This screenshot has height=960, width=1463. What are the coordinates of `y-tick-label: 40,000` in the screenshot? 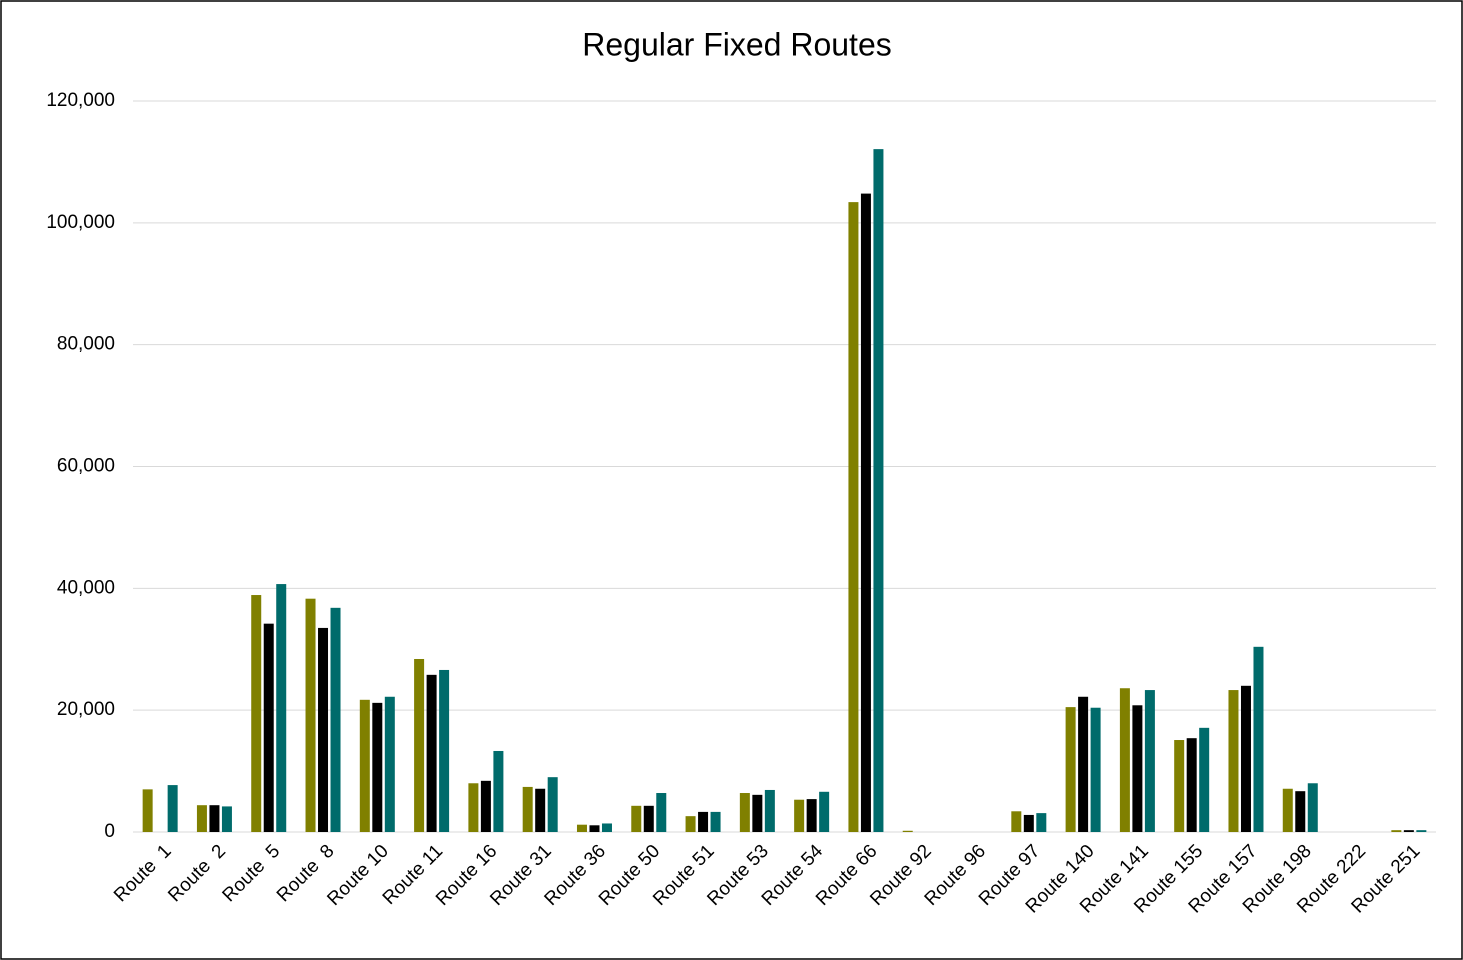 It's located at (86, 587).